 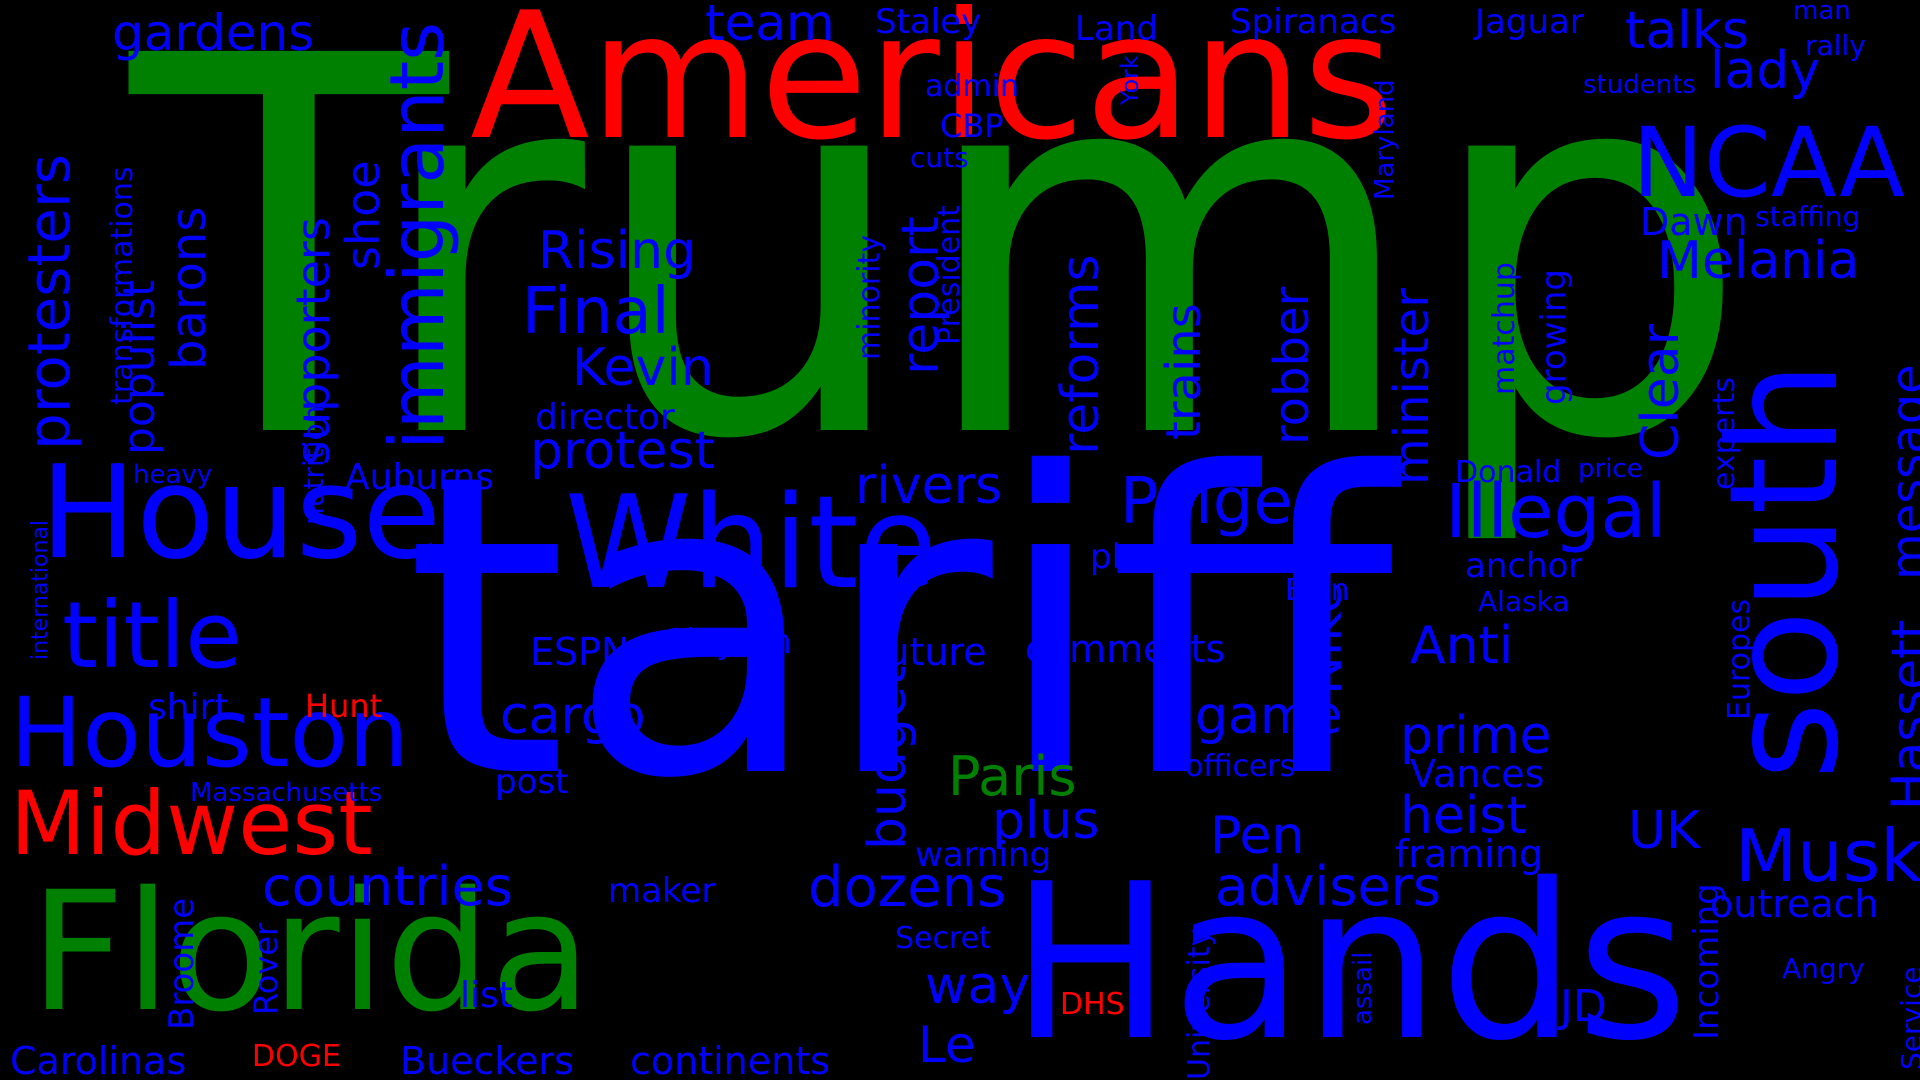 What do you see at coordinates (311, 952) in the screenshot?
I see `word-florida: Florida` at bounding box center [311, 952].